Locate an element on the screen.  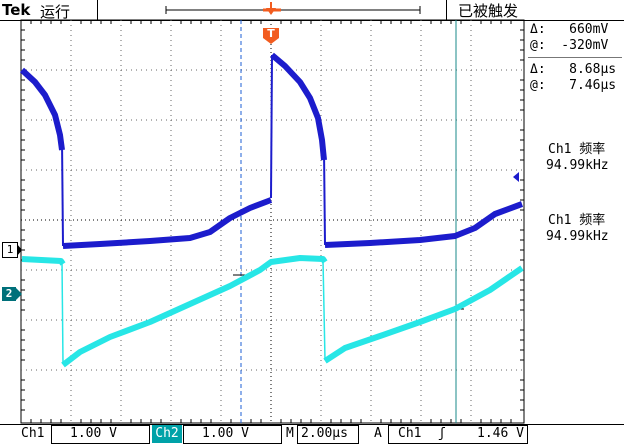
cursor-time-at: @: 7.46μs is located at coordinates (573, 85).